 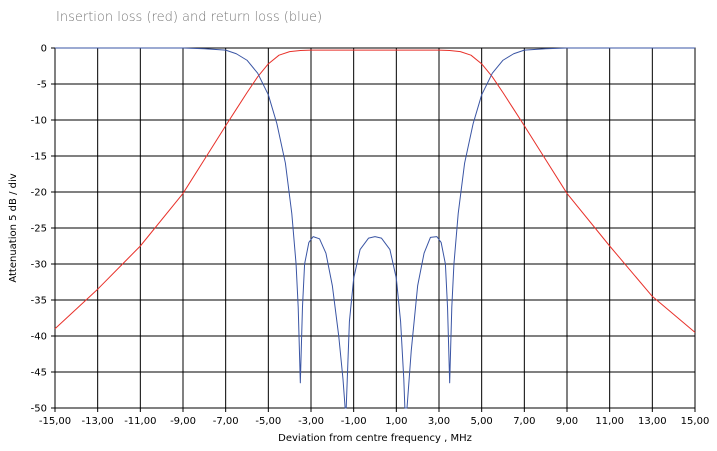 What do you see at coordinates (226, 421) in the screenshot?
I see `x-tick-label: -7,00` at bounding box center [226, 421].